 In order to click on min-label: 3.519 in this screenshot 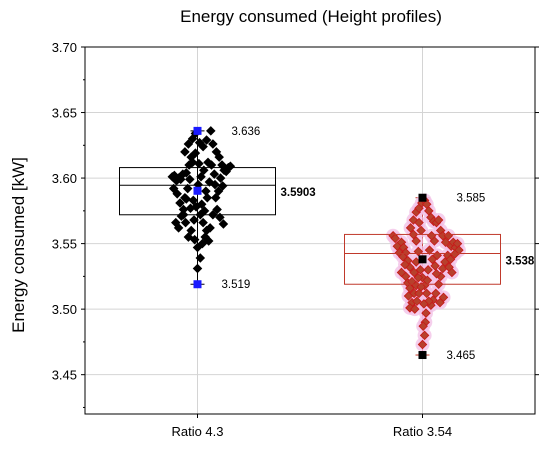, I will do `click(236, 285)`.